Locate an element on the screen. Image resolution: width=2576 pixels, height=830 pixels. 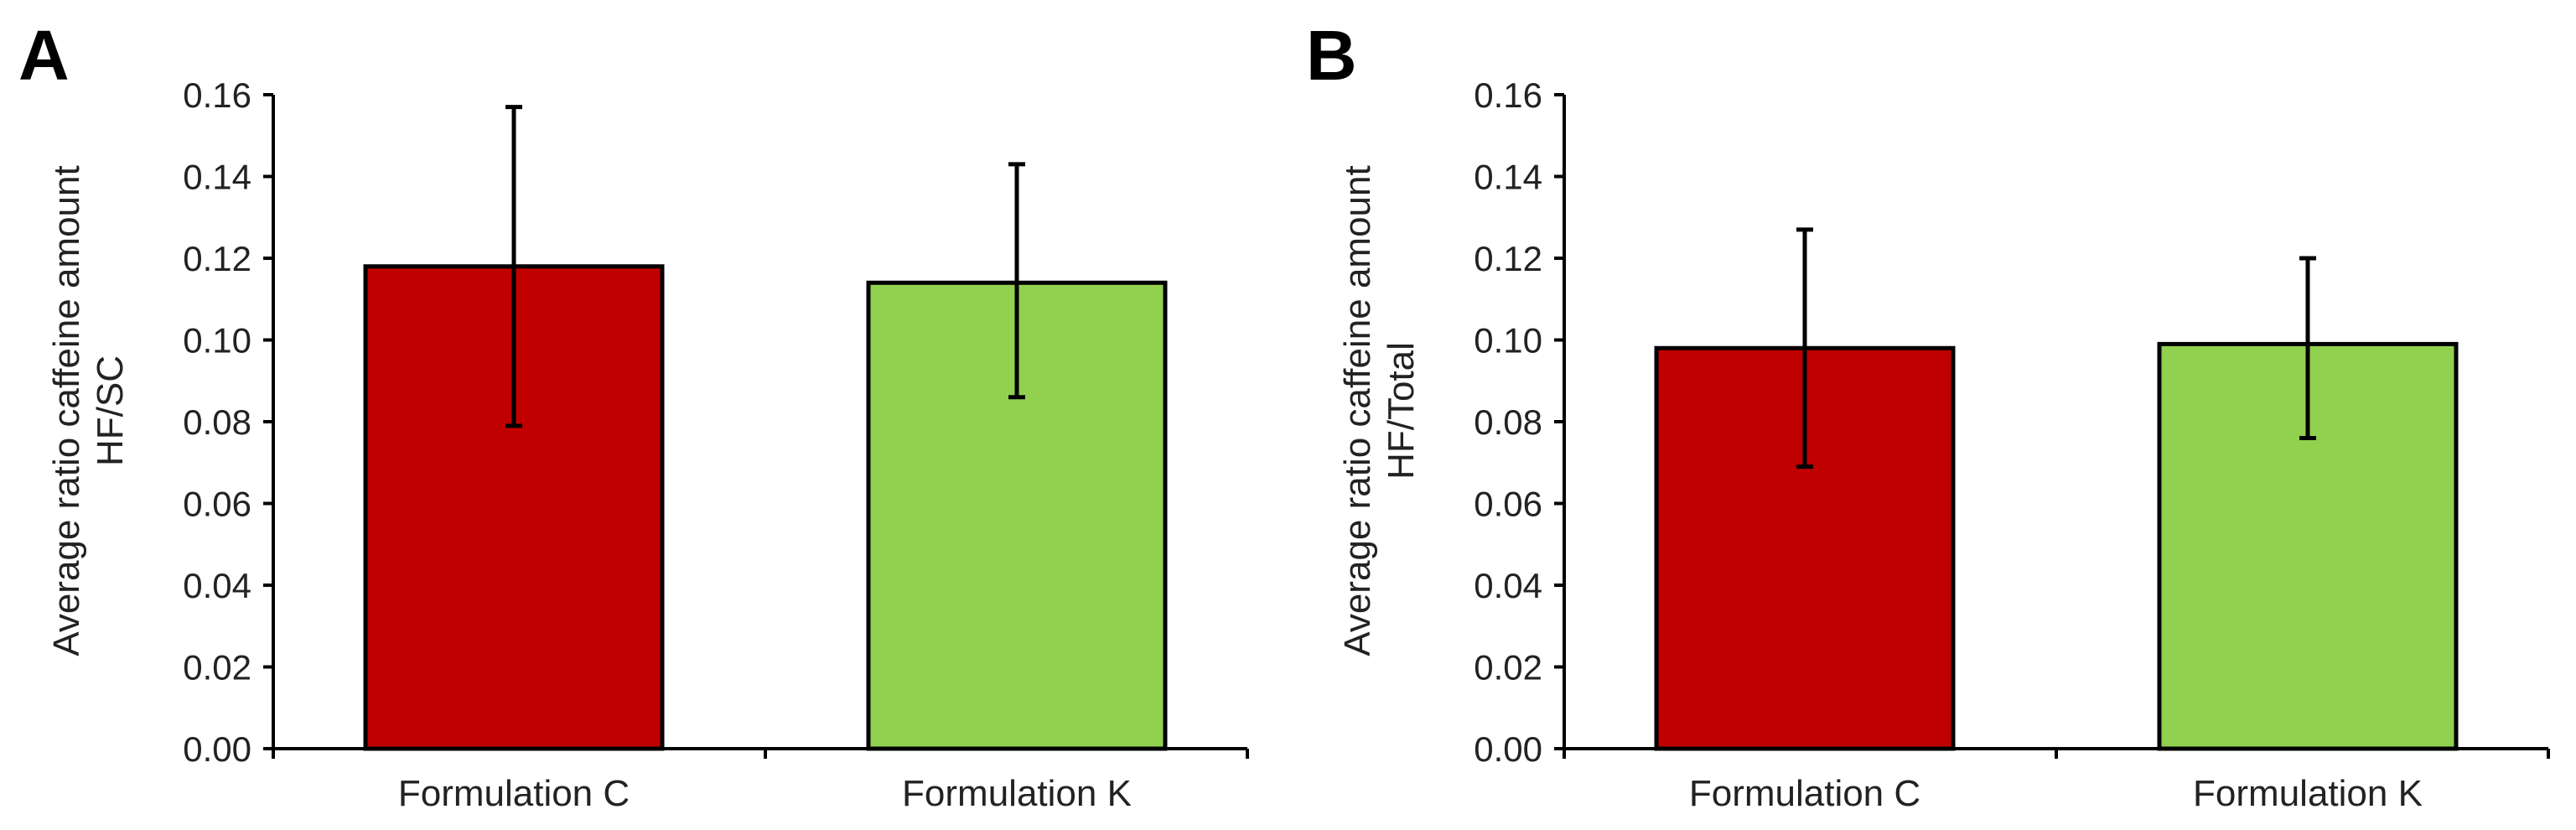
panel-b-y-tick-label: 0.12 is located at coordinates (1508, 258).